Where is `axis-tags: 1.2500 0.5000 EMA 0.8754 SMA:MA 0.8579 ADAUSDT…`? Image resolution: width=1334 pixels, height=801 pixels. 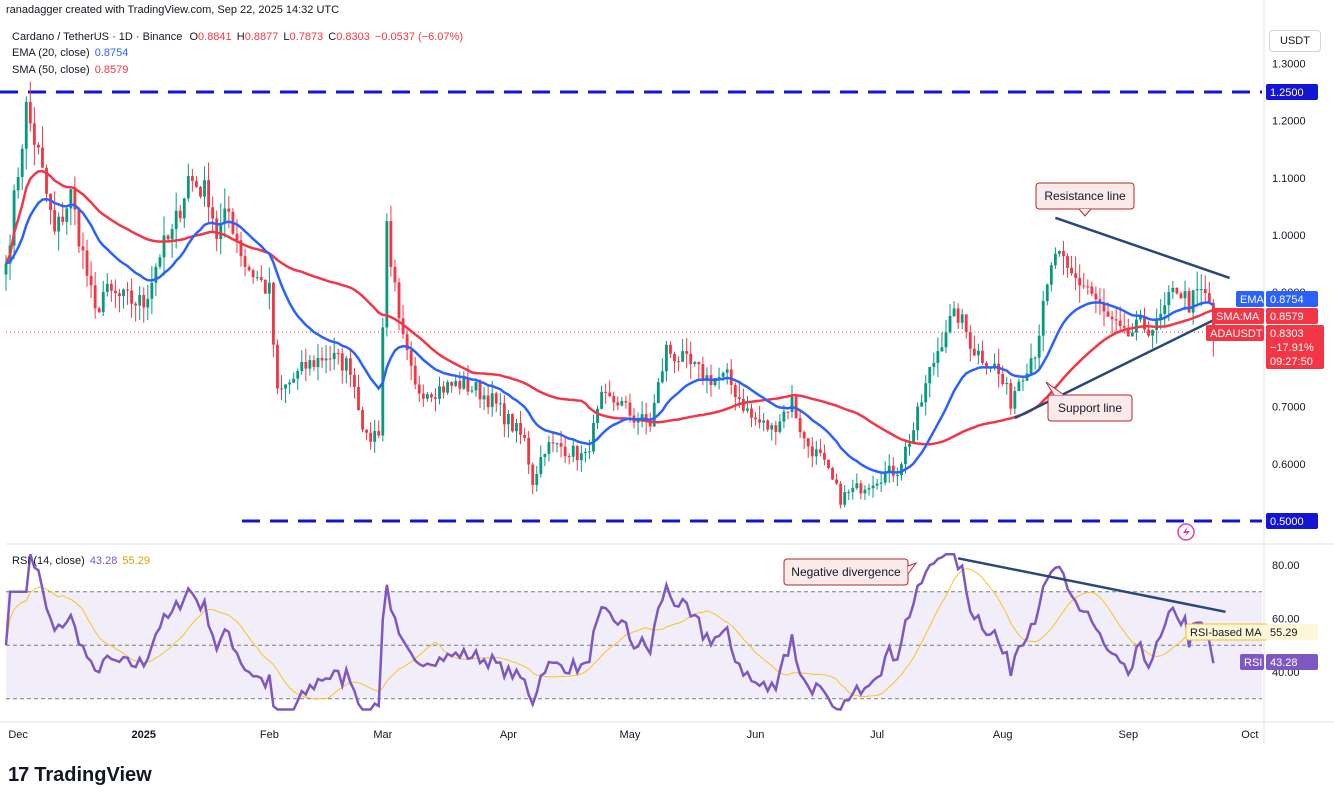
axis-tags: 1.2500 0.5000 EMA 0.8754 SMA:MA 0.8579 ADAUSDT… is located at coordinates (1250, 377).